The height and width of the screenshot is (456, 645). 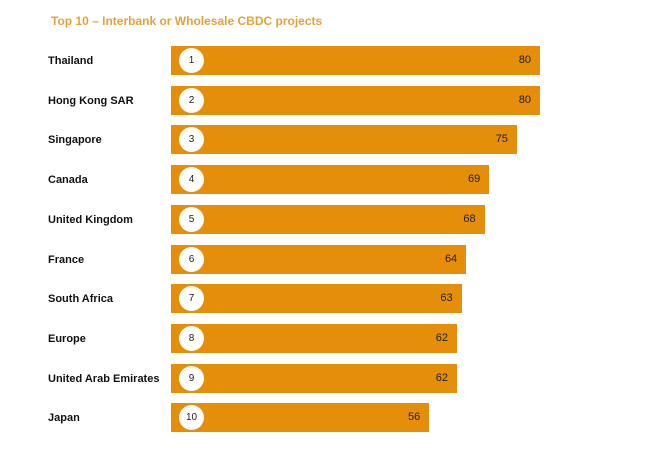 I want to click on rank-badge: 7, so click(x=191, y=299).